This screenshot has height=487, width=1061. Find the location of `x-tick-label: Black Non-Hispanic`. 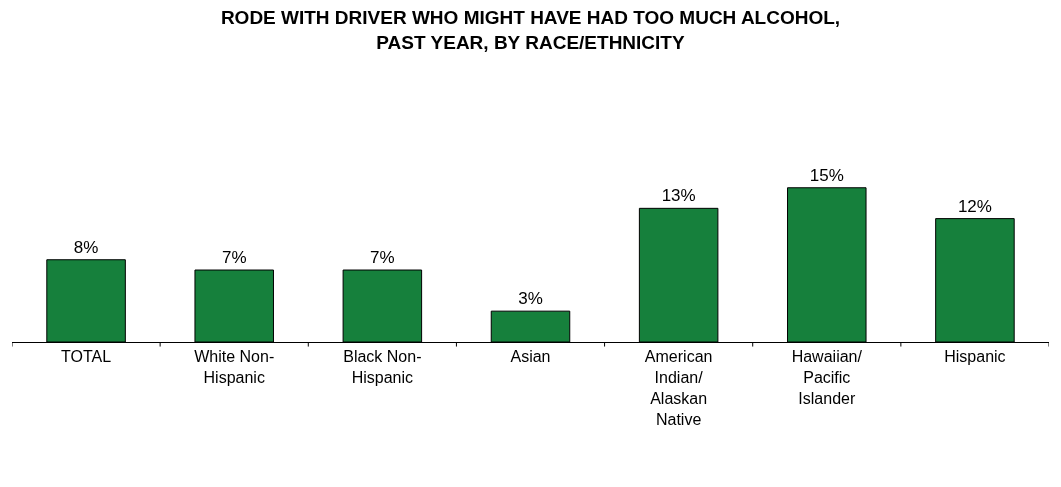

x-tick-label: Black Non-Hispanic is located at coordinates (382, 367).